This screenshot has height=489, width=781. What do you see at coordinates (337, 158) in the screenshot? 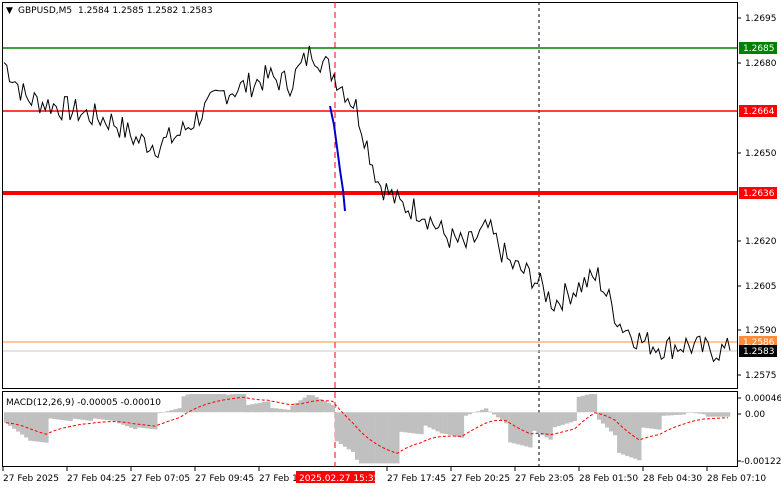
I see `trend-line` at bounding box center [337, 158].